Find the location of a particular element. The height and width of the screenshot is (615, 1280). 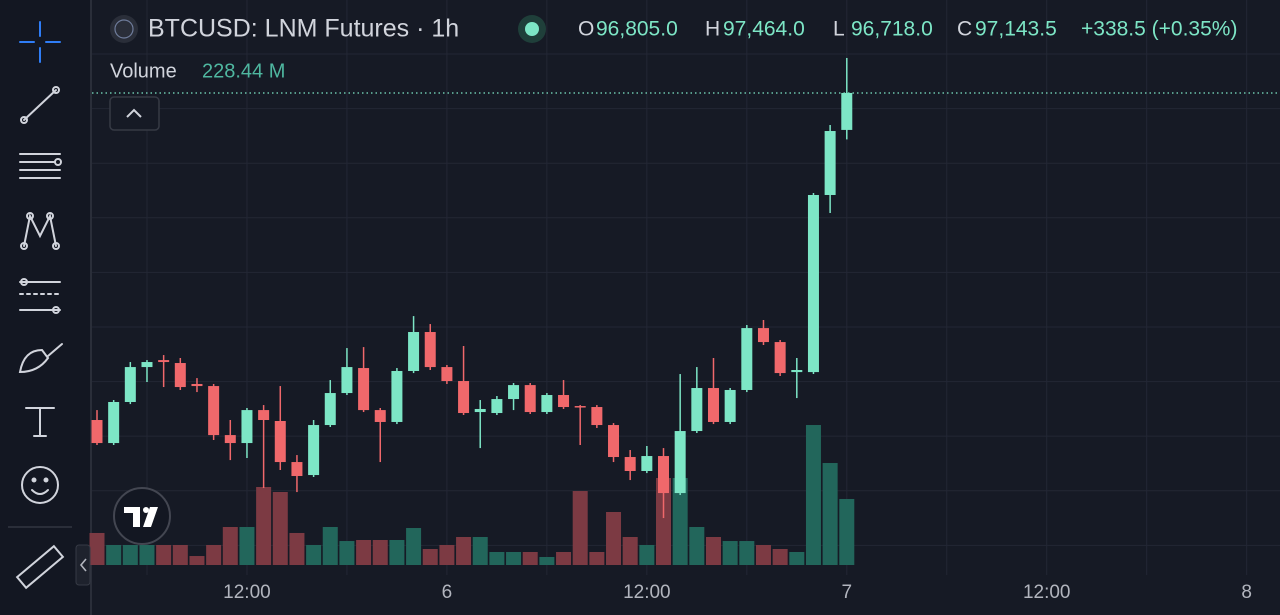

logo is located at coordinates (142, 516).